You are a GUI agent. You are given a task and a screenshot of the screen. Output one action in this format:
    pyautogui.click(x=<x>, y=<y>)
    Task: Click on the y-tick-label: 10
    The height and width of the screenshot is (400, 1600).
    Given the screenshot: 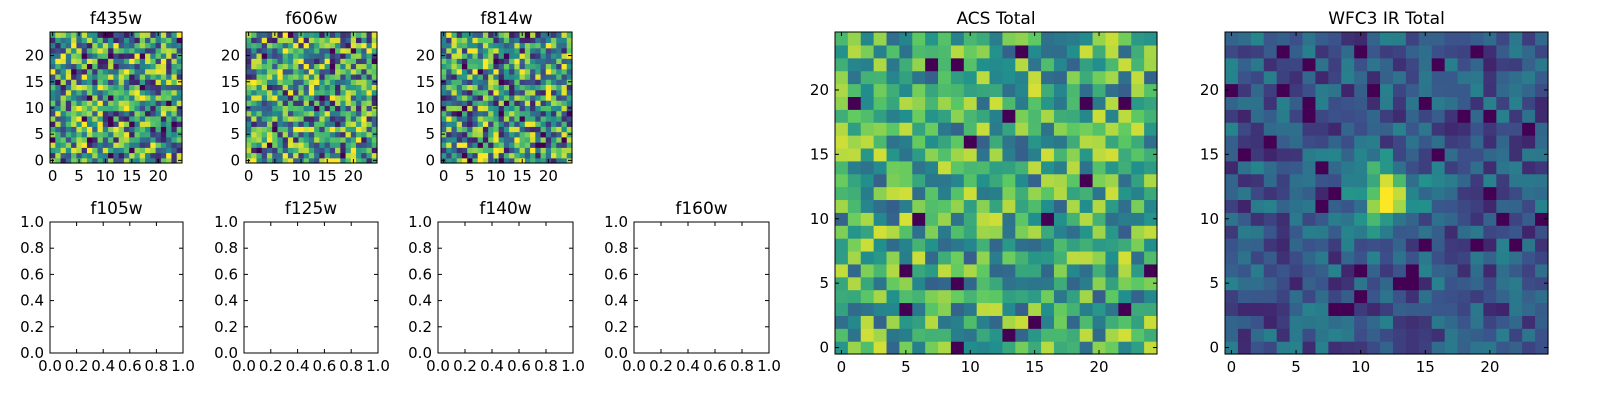 What is the action you would take?
    pyautogui.click(x=230, y=108)
    